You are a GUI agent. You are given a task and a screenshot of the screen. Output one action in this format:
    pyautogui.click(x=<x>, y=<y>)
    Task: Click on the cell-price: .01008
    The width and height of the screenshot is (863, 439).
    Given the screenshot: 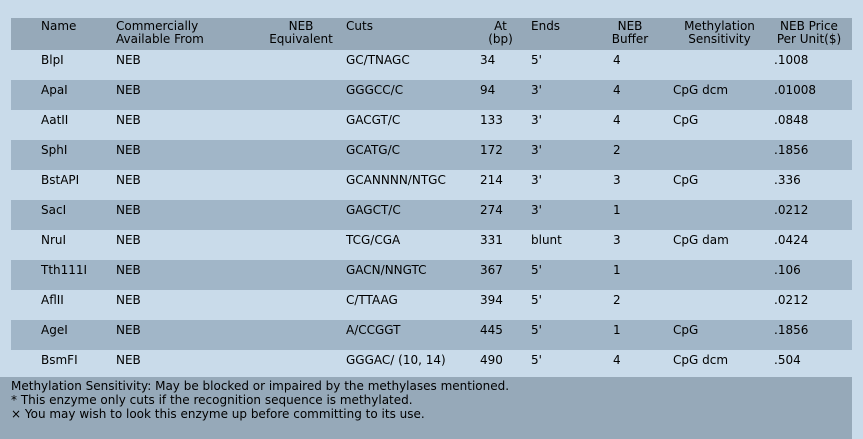 What is the action you would take?
    pyautogui.click(x=795, y=90)
    